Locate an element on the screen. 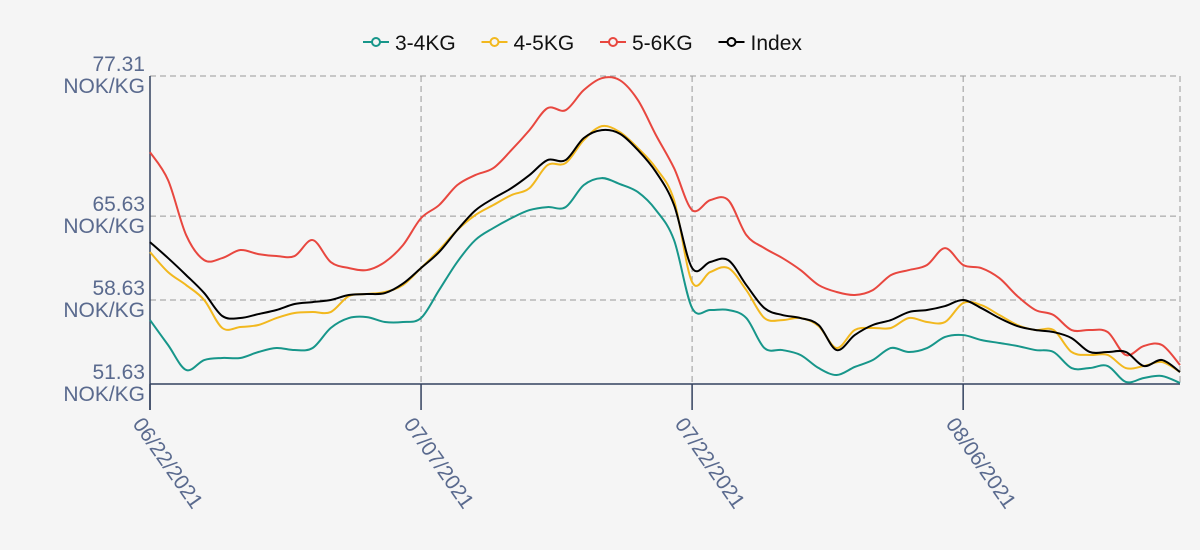 The width and height of the screenshot is (1200, 550). legend-item: 5-6KG is located at coordinates (646, 43).